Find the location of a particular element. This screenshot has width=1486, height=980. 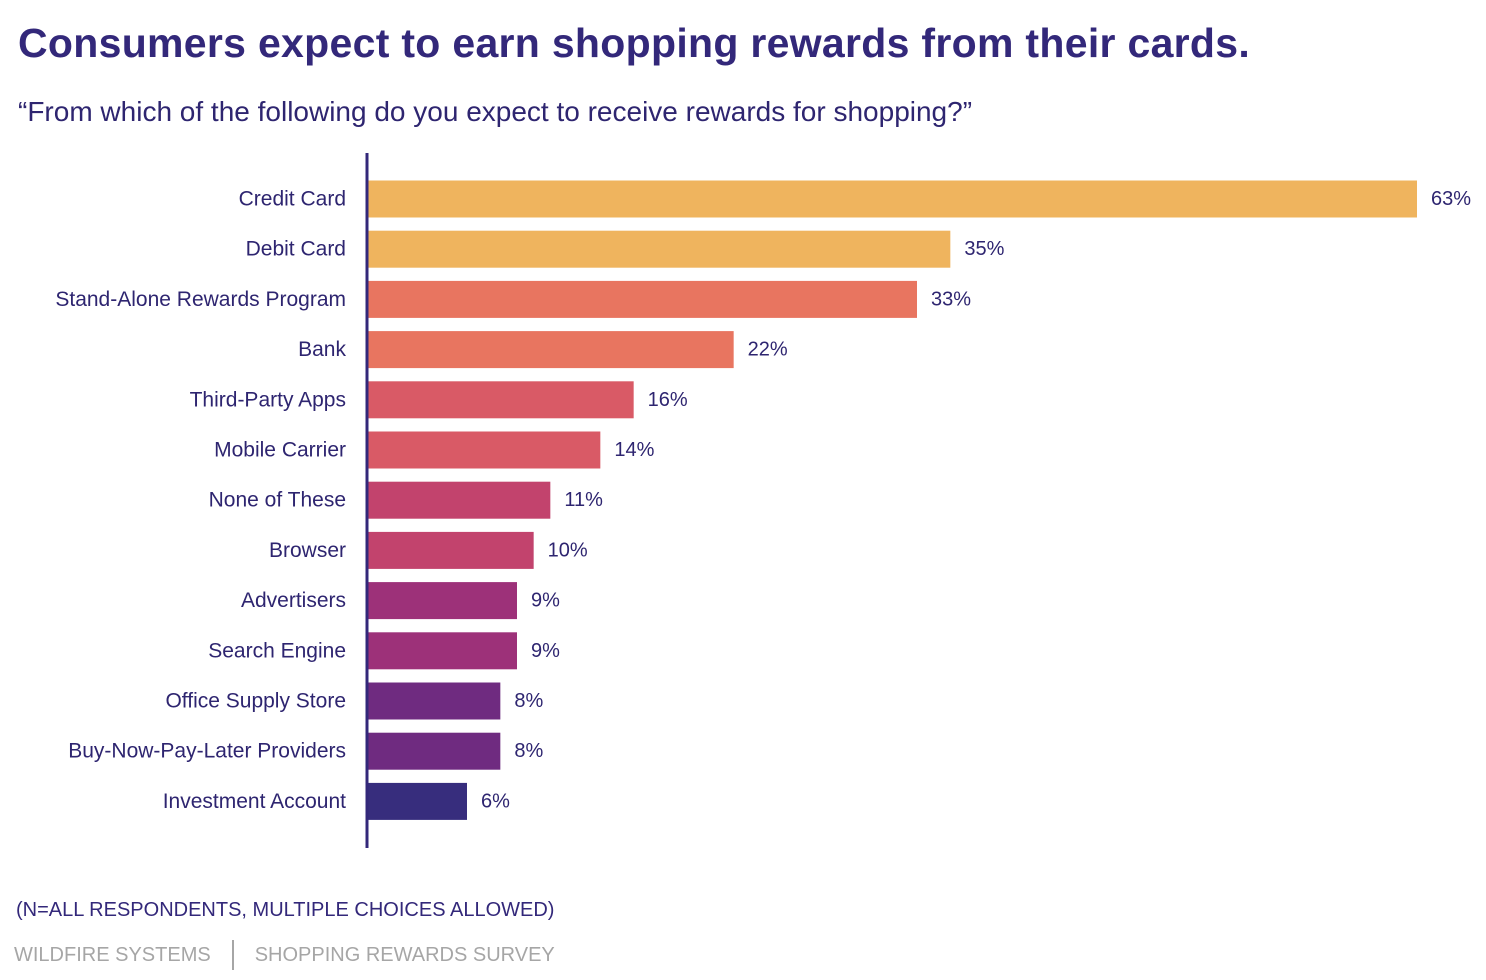

footer-divider is located at coordinates (232, 955).